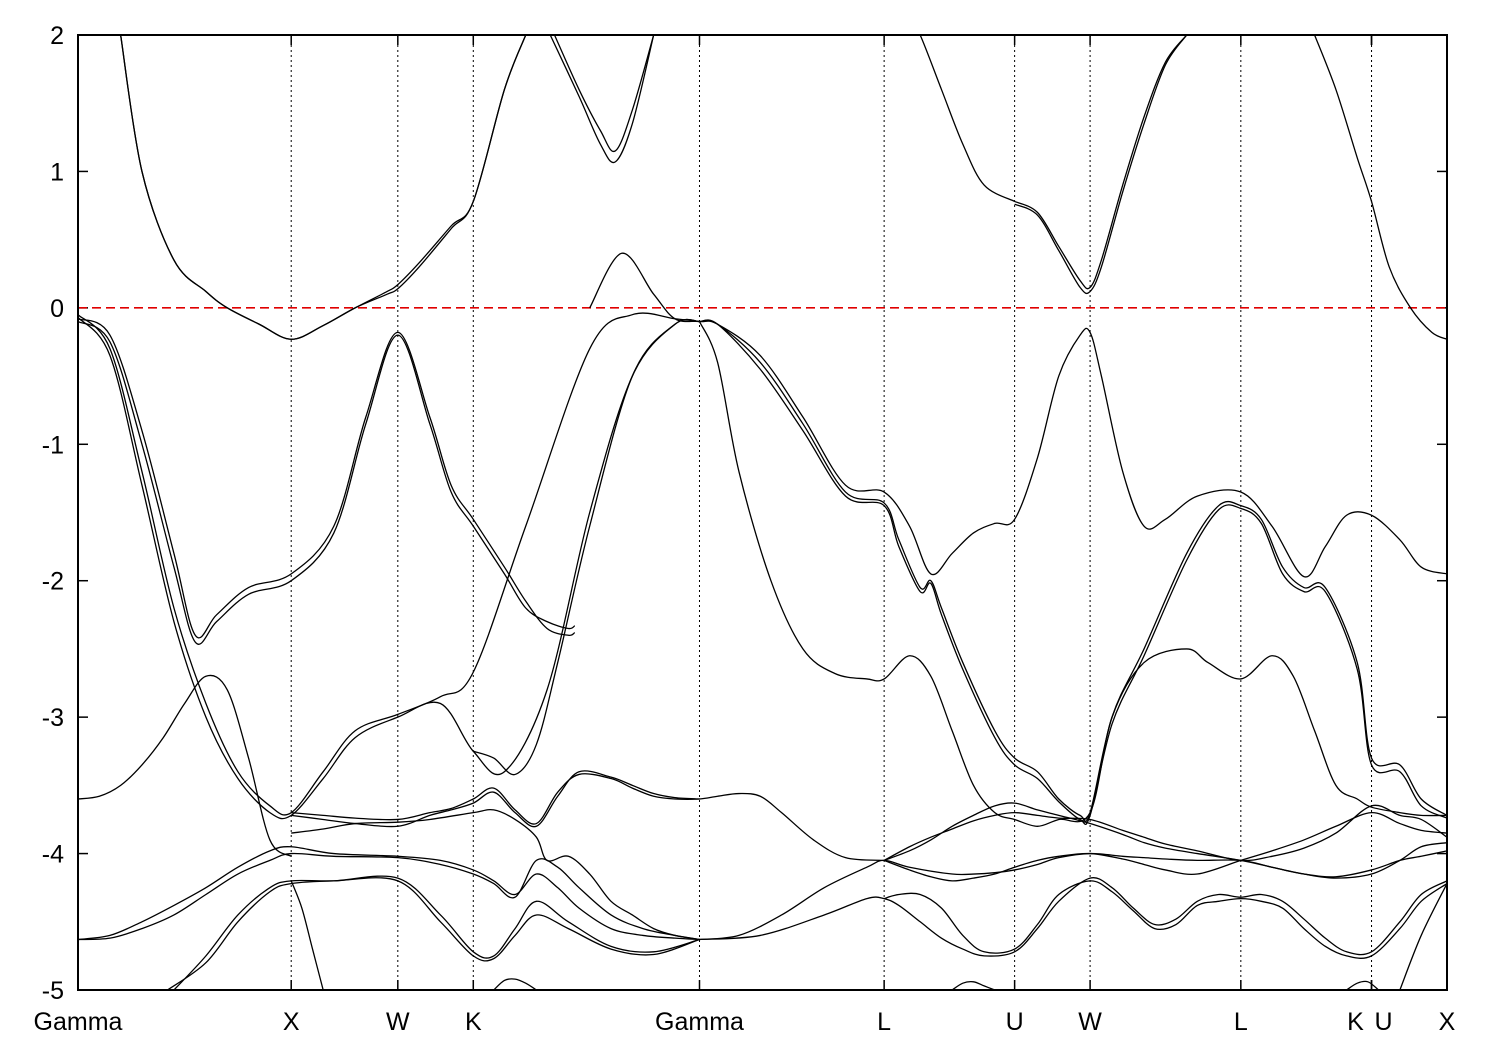  Describe the element at coordinates (53, 991) in the screenshot. I see `y-tick-label: -5` at that location.